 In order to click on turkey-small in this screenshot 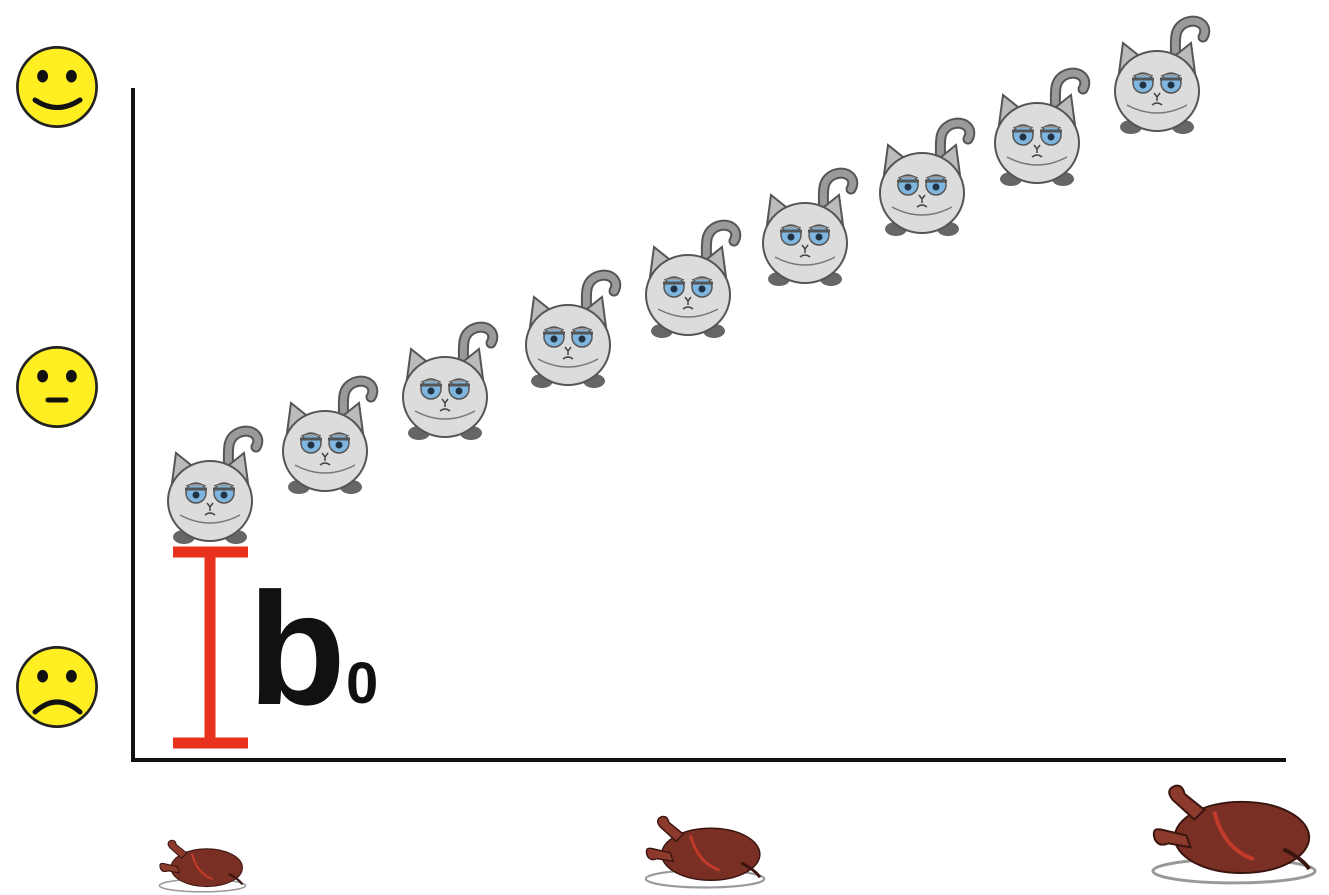, I will do `click(202, 866)`.